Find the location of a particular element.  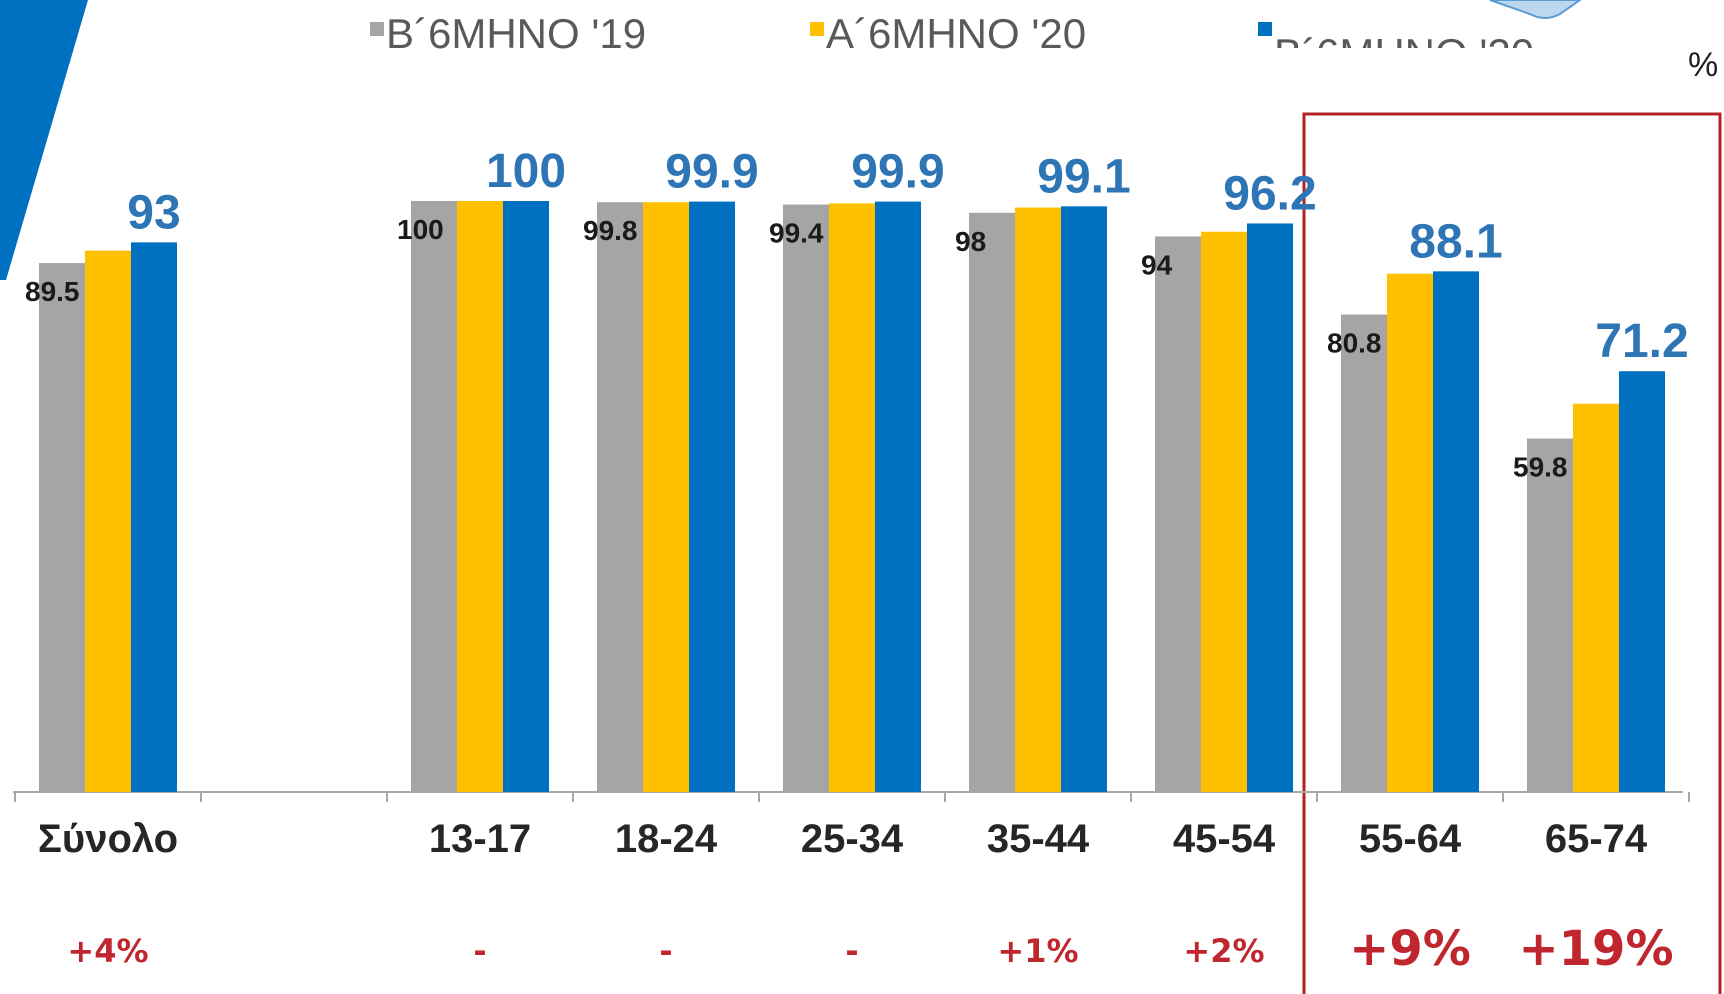

x-tick-label: 55-64 is located at coordinates (1410, 839).